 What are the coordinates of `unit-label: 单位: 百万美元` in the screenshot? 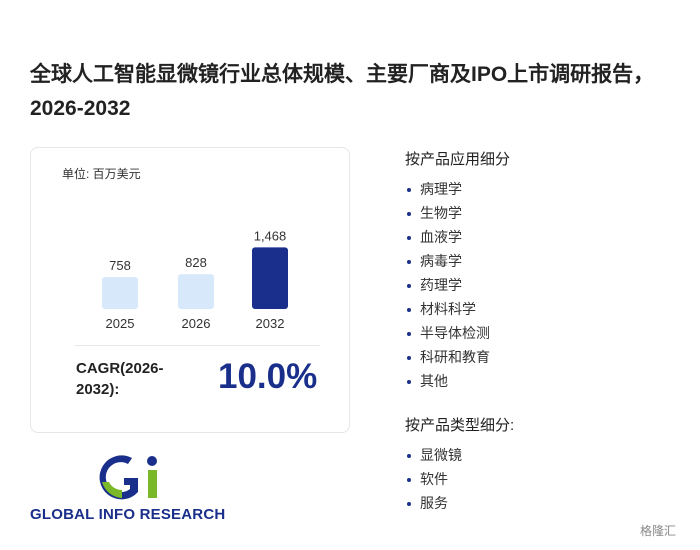 It's located at (101, 174).